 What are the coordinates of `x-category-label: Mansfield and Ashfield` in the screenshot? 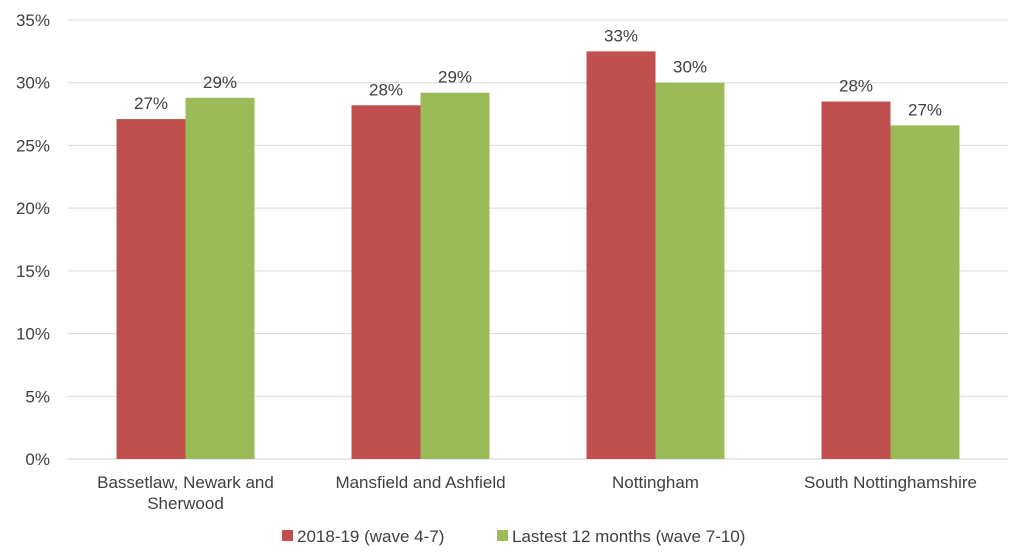 It's located at (420, 482).